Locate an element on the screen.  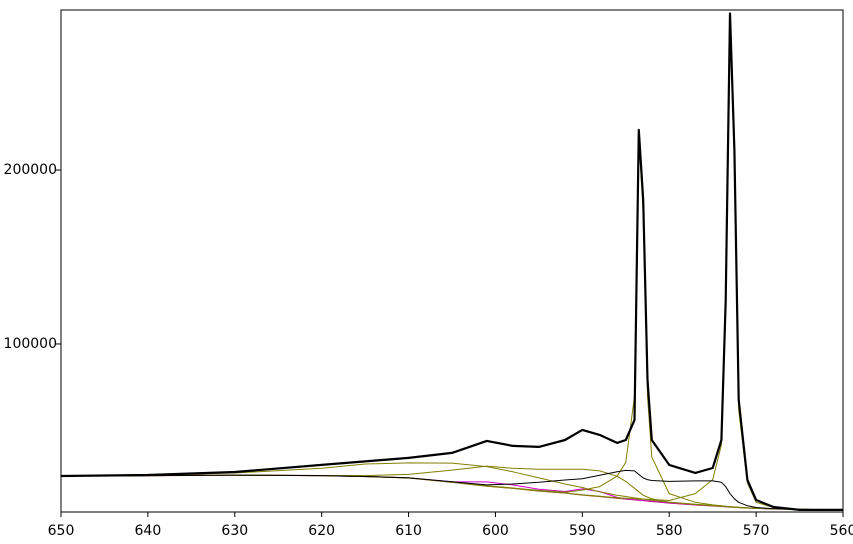
x-tick-label: 580 is located at coordinates (669, 531).